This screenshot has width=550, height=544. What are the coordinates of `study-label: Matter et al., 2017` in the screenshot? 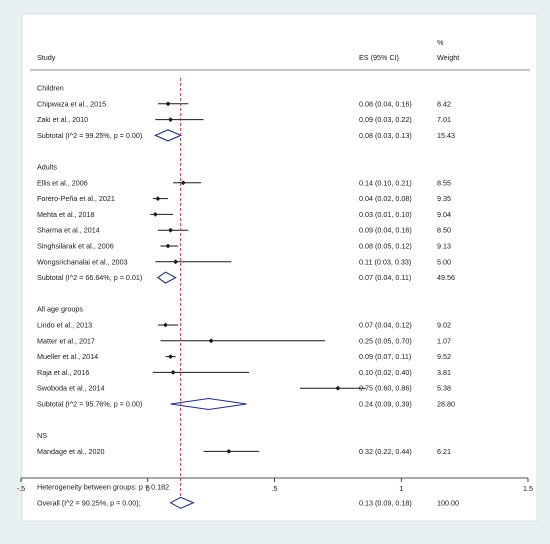 It's located at (66, 340).